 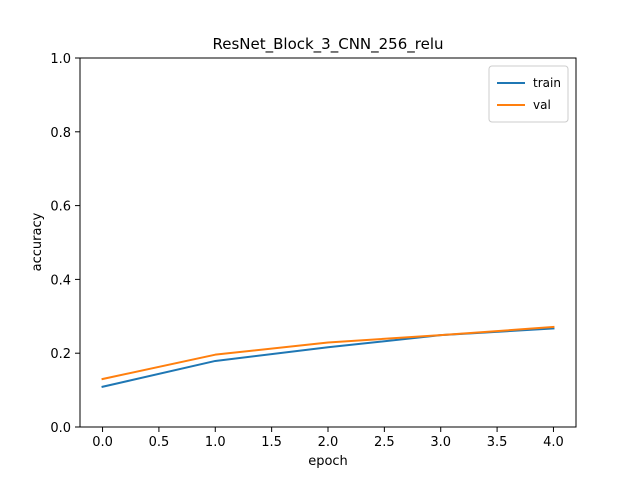 What do you see at coordinates (60, 133) in the screenshot?
I see `y-tick-label: 0.8` at bounding box center [60, 133].